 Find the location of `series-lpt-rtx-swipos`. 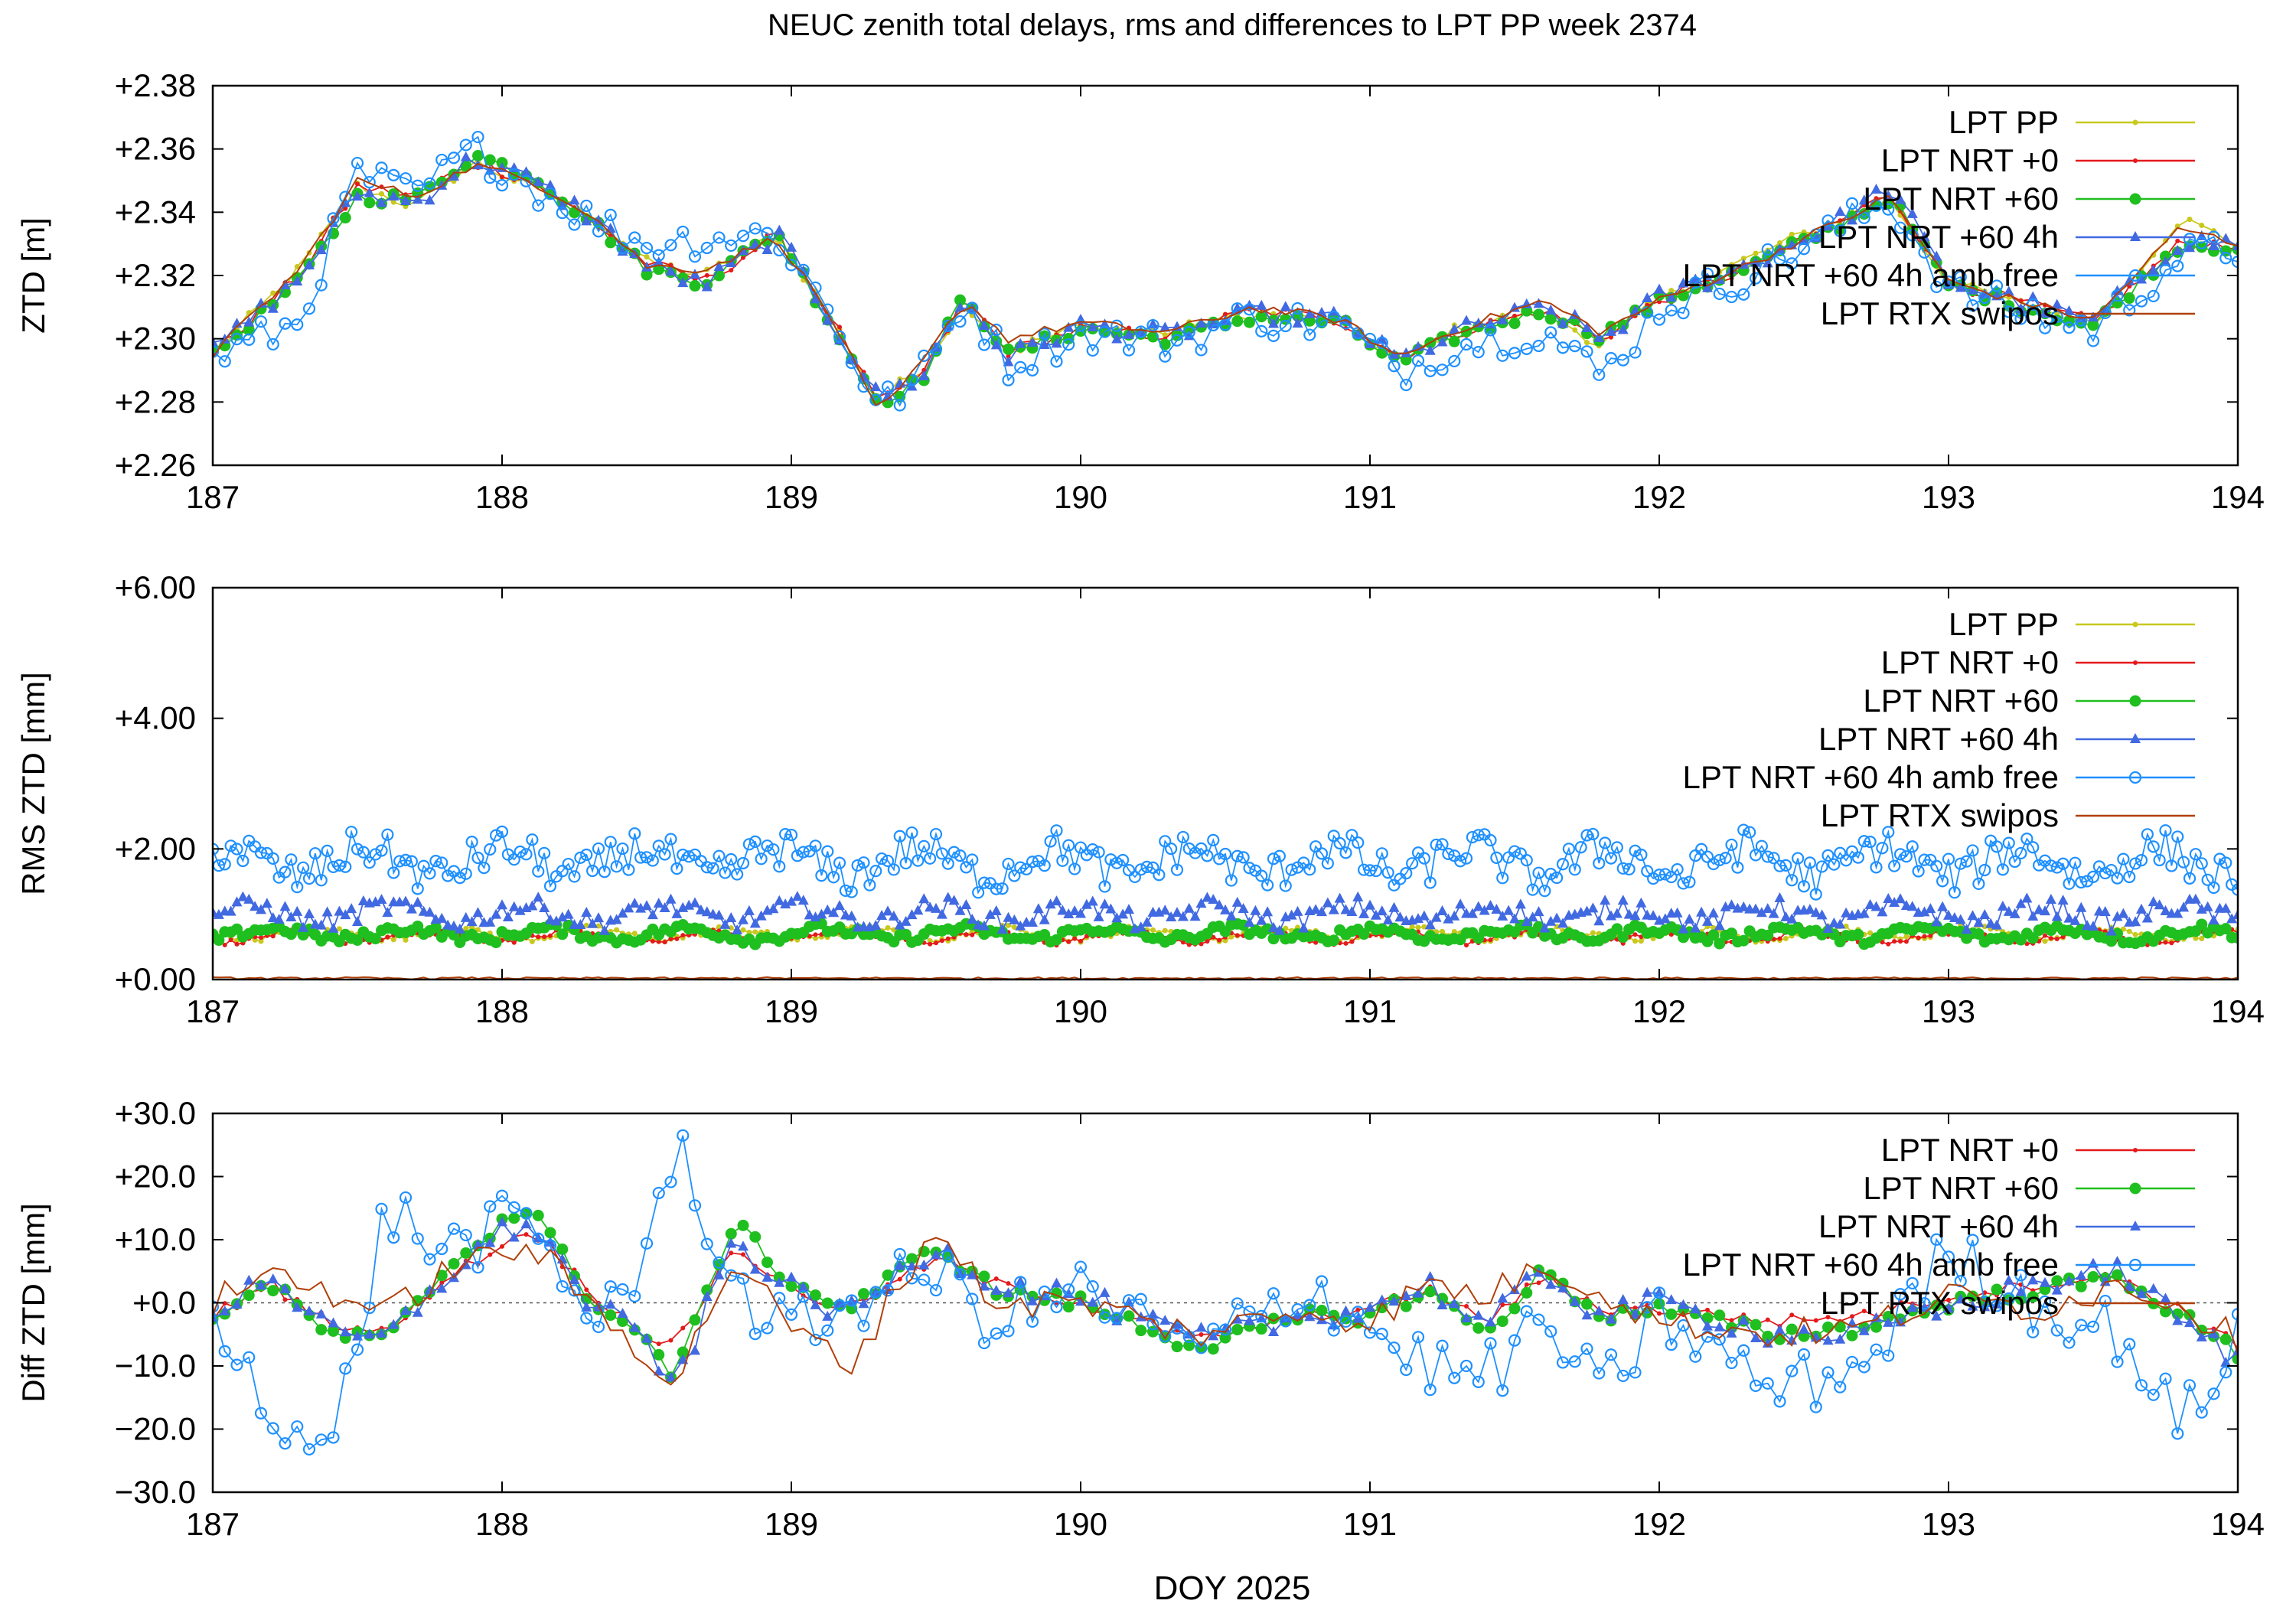

series-lpt-rtx-swipos is located at coordinates (1225, 1311).